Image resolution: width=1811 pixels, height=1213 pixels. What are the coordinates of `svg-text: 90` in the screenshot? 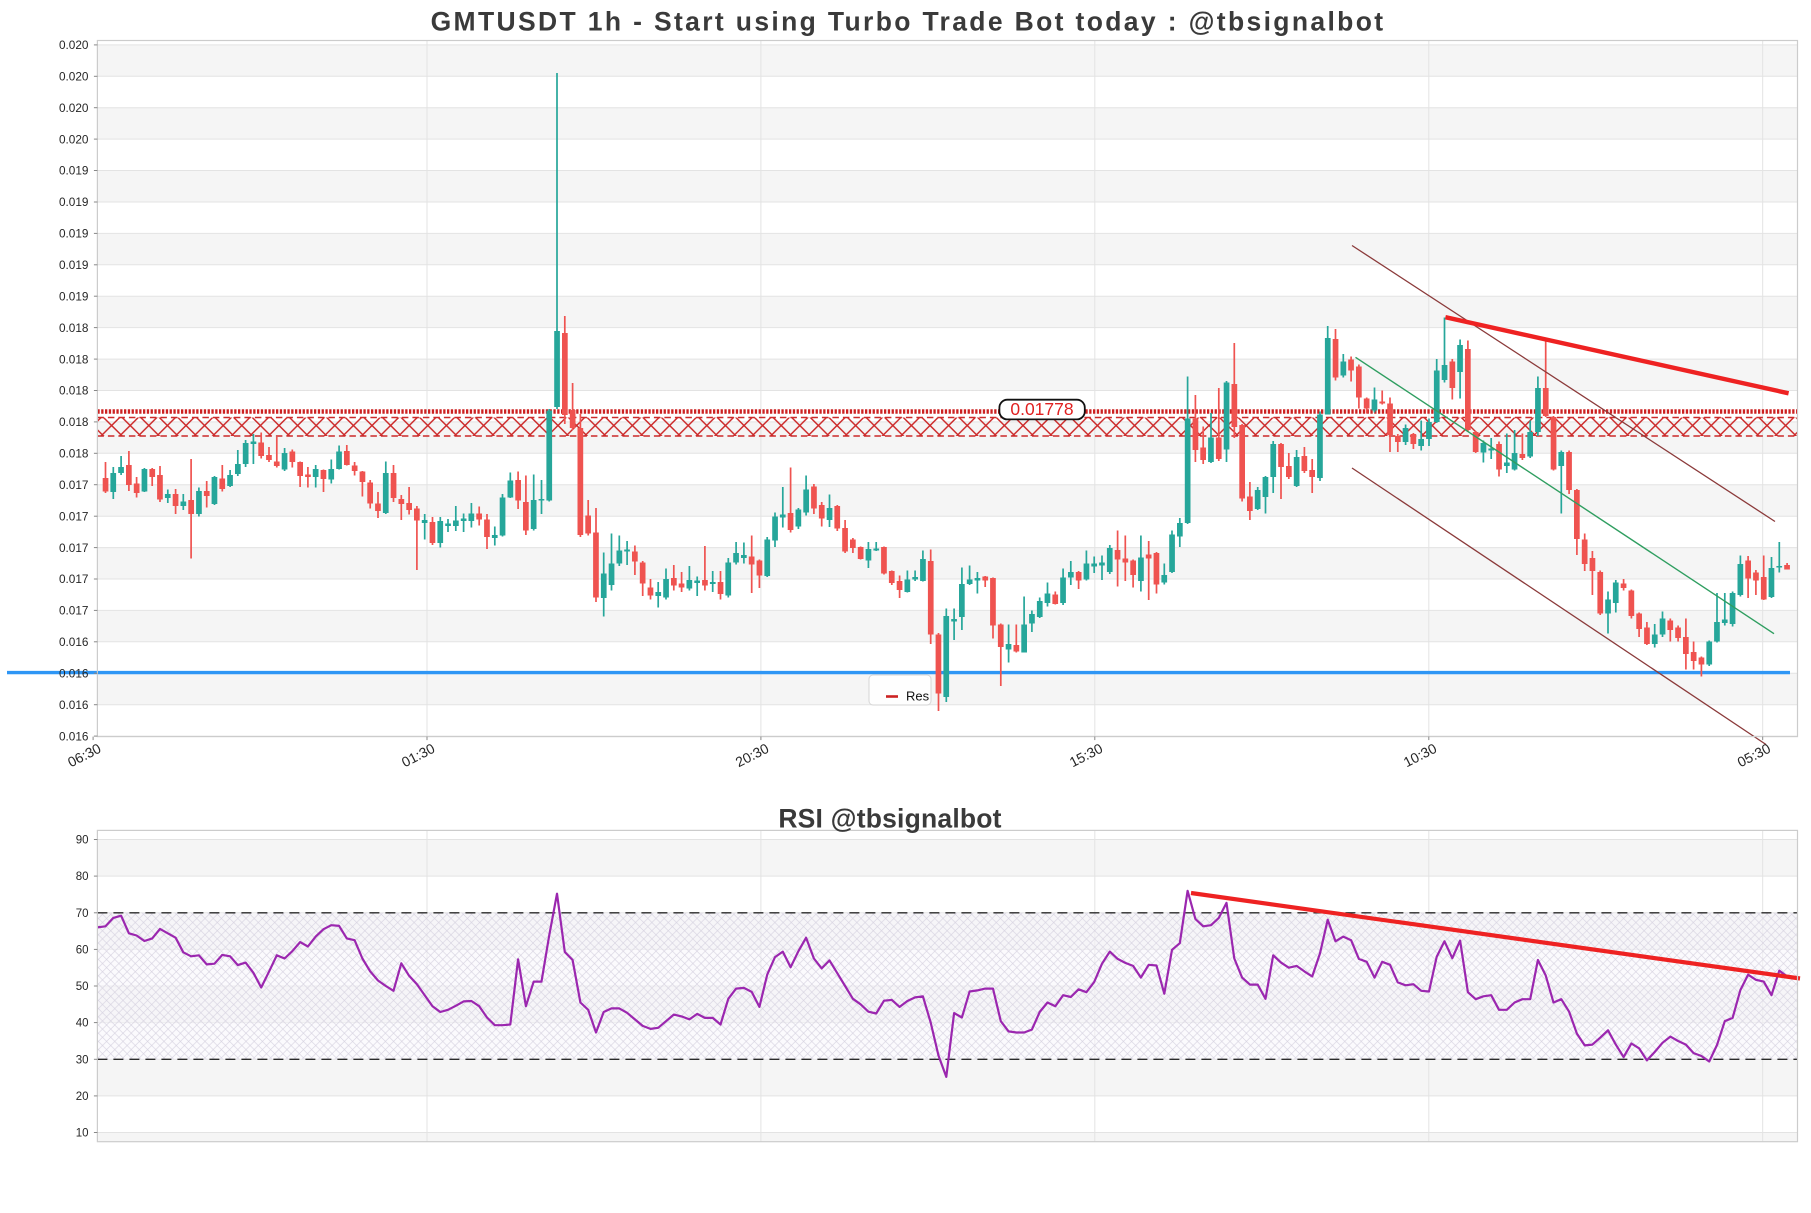 It's located at (82, 841).